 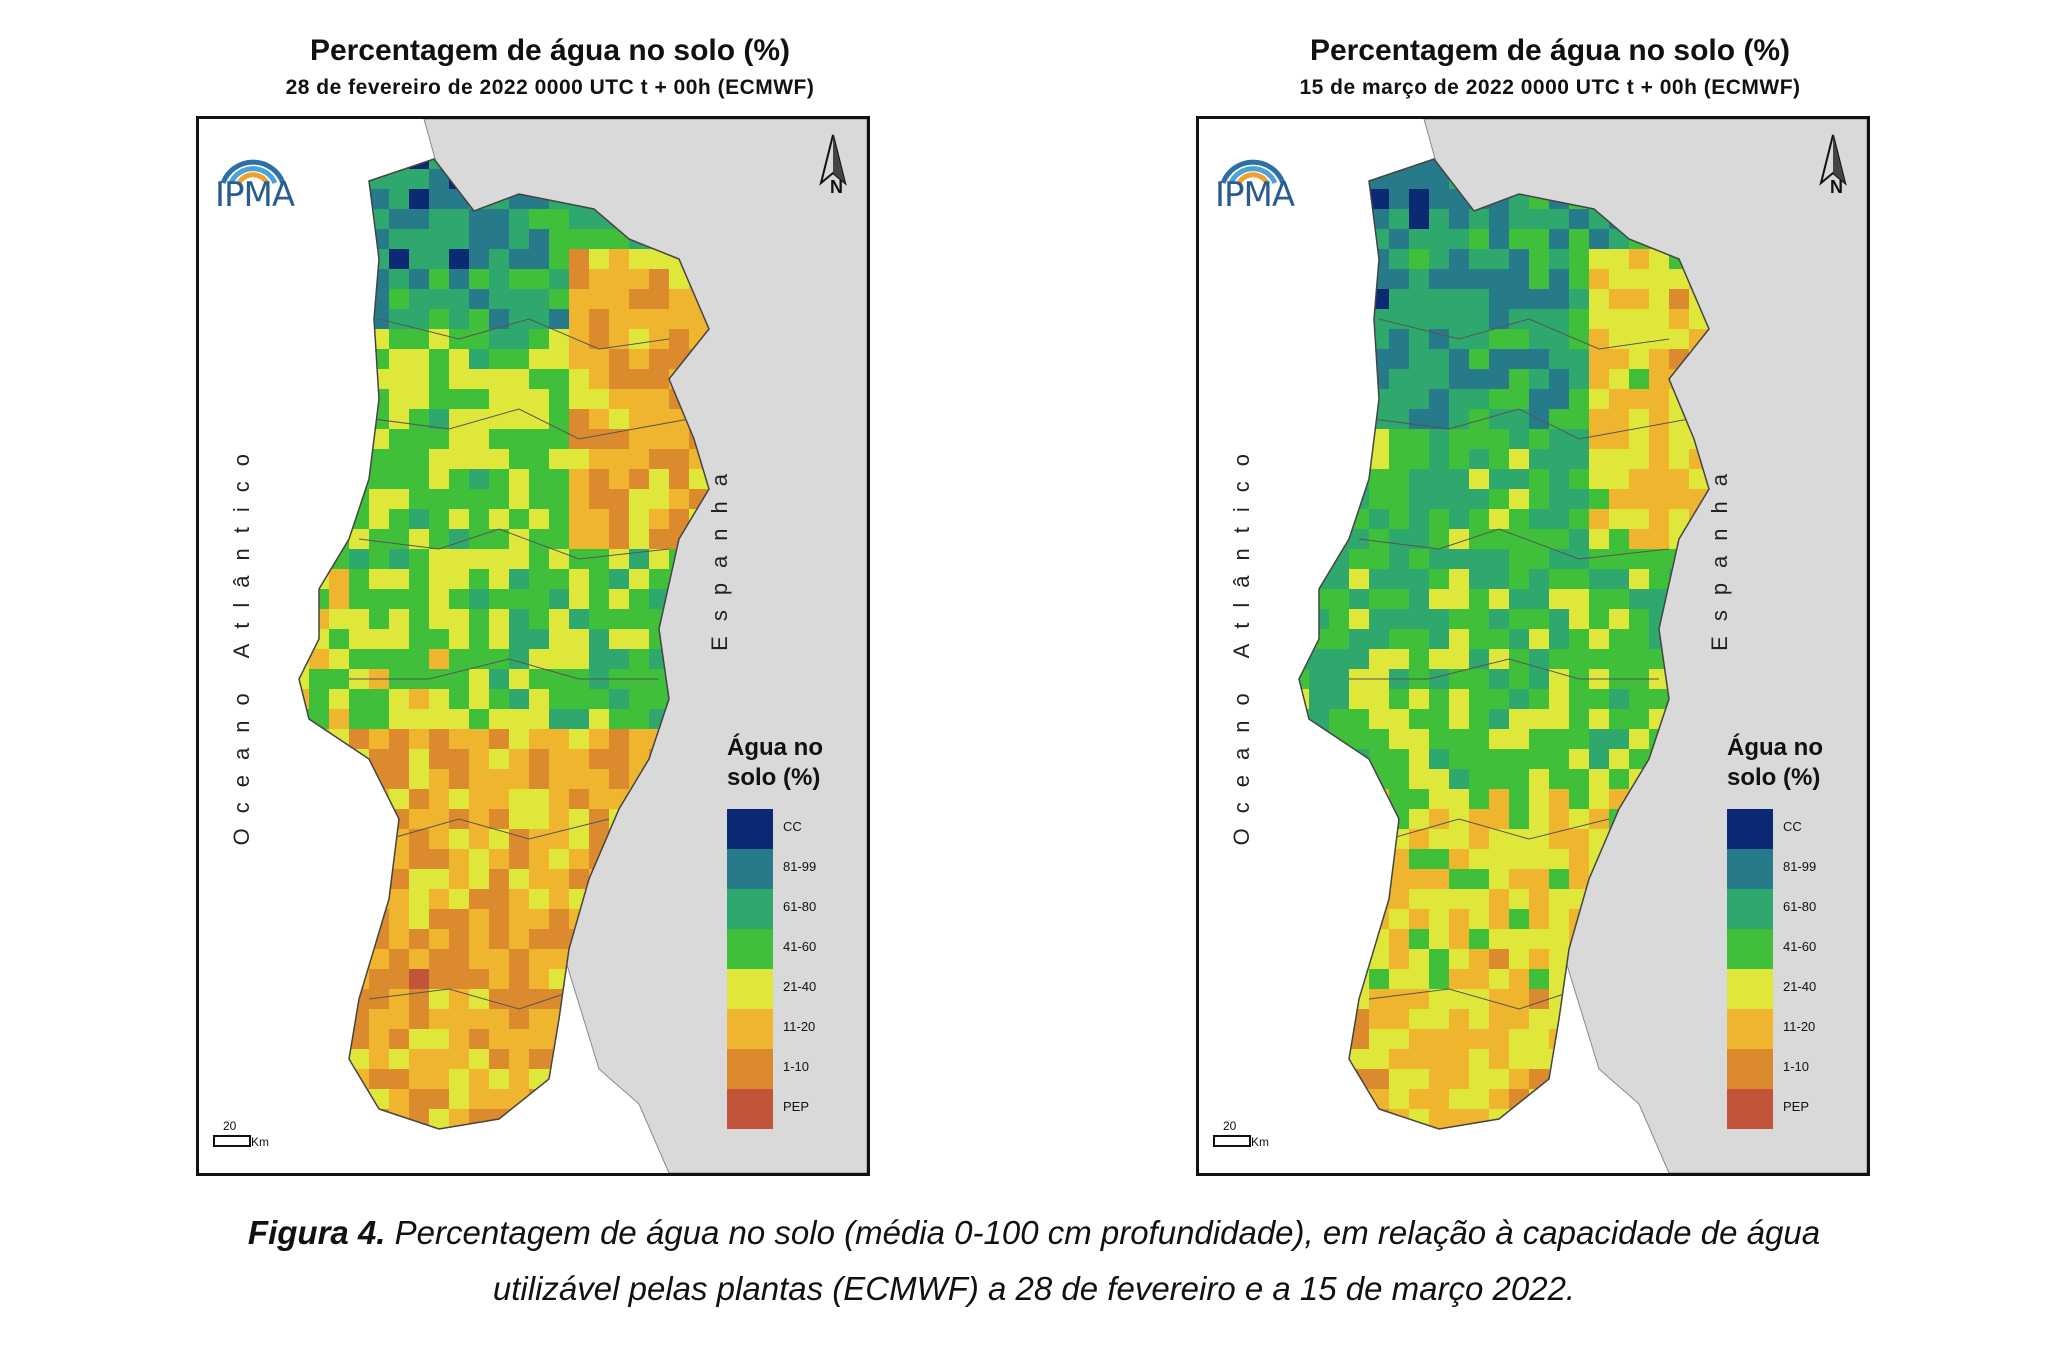 I want to click on figure-label: Figura 4., so click(x=316, y=1232).